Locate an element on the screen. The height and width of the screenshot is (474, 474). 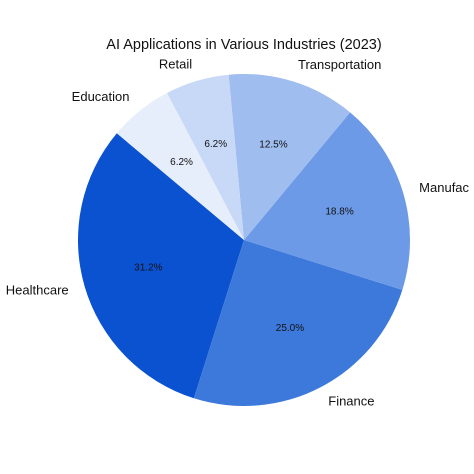
category-label: Manufac is located at coordinates (444, 187).